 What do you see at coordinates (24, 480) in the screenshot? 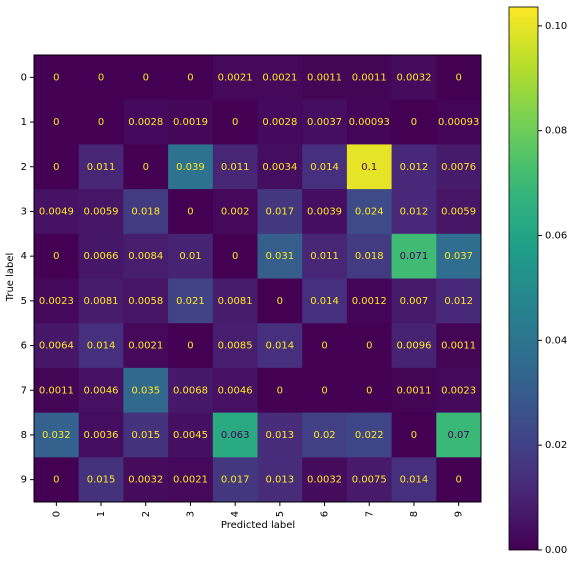
I see `y-tick-label: 9` at bounding box center [24, 480].